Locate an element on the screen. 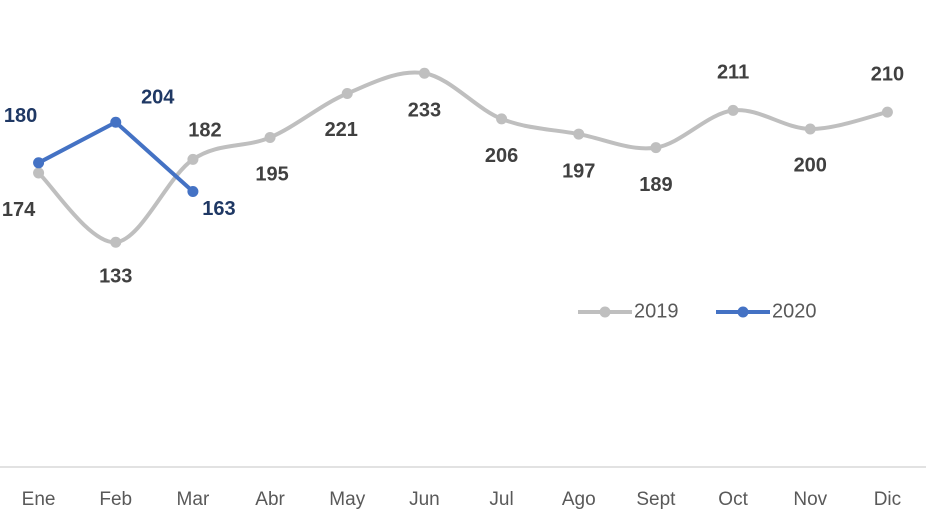 Image resolution: width=926 pixels, height=515 pixels. data-label: 206 is located at coordinates (501, 156).